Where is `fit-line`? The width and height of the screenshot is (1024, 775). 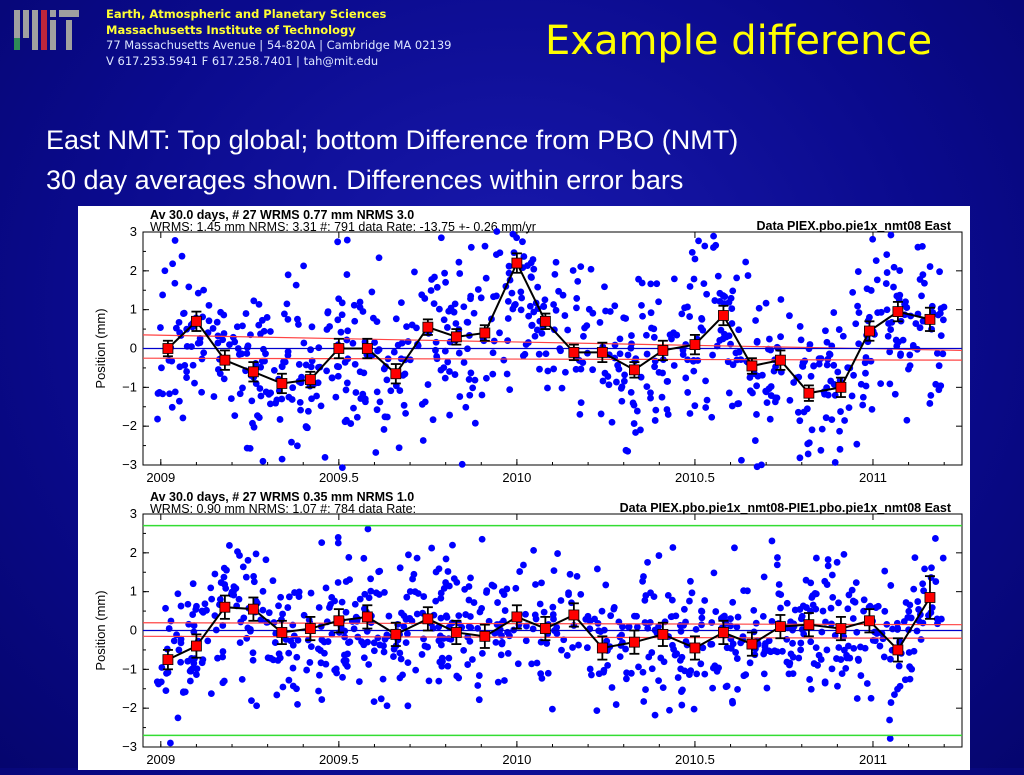 fit-line is located at coordinates (552, 624).